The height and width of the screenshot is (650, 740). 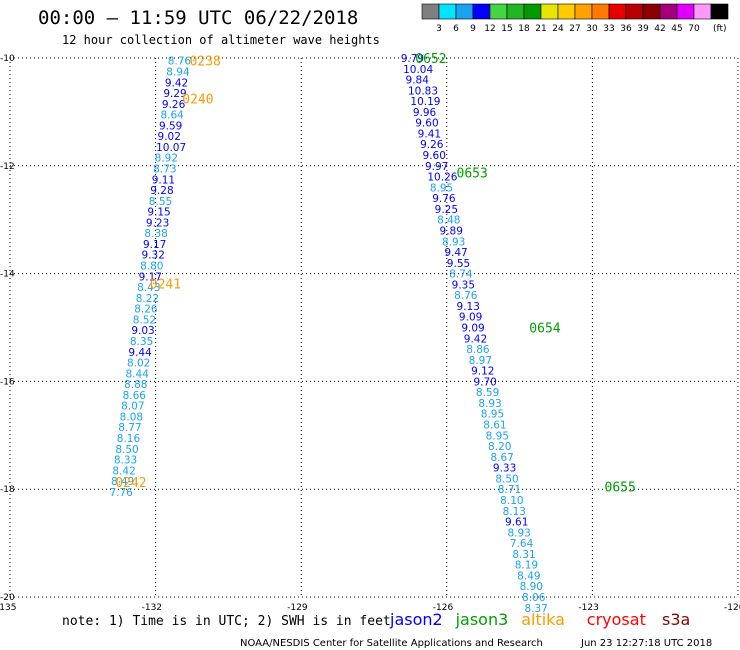 I want to click on wave-height-value: 8.92, so click(x=166, y=159).